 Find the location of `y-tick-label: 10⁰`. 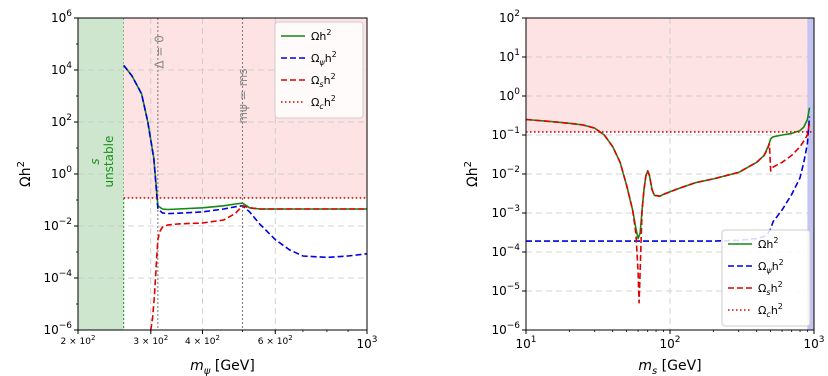

y-tick-label: 10⁰ is located at coordinates (509, 95).